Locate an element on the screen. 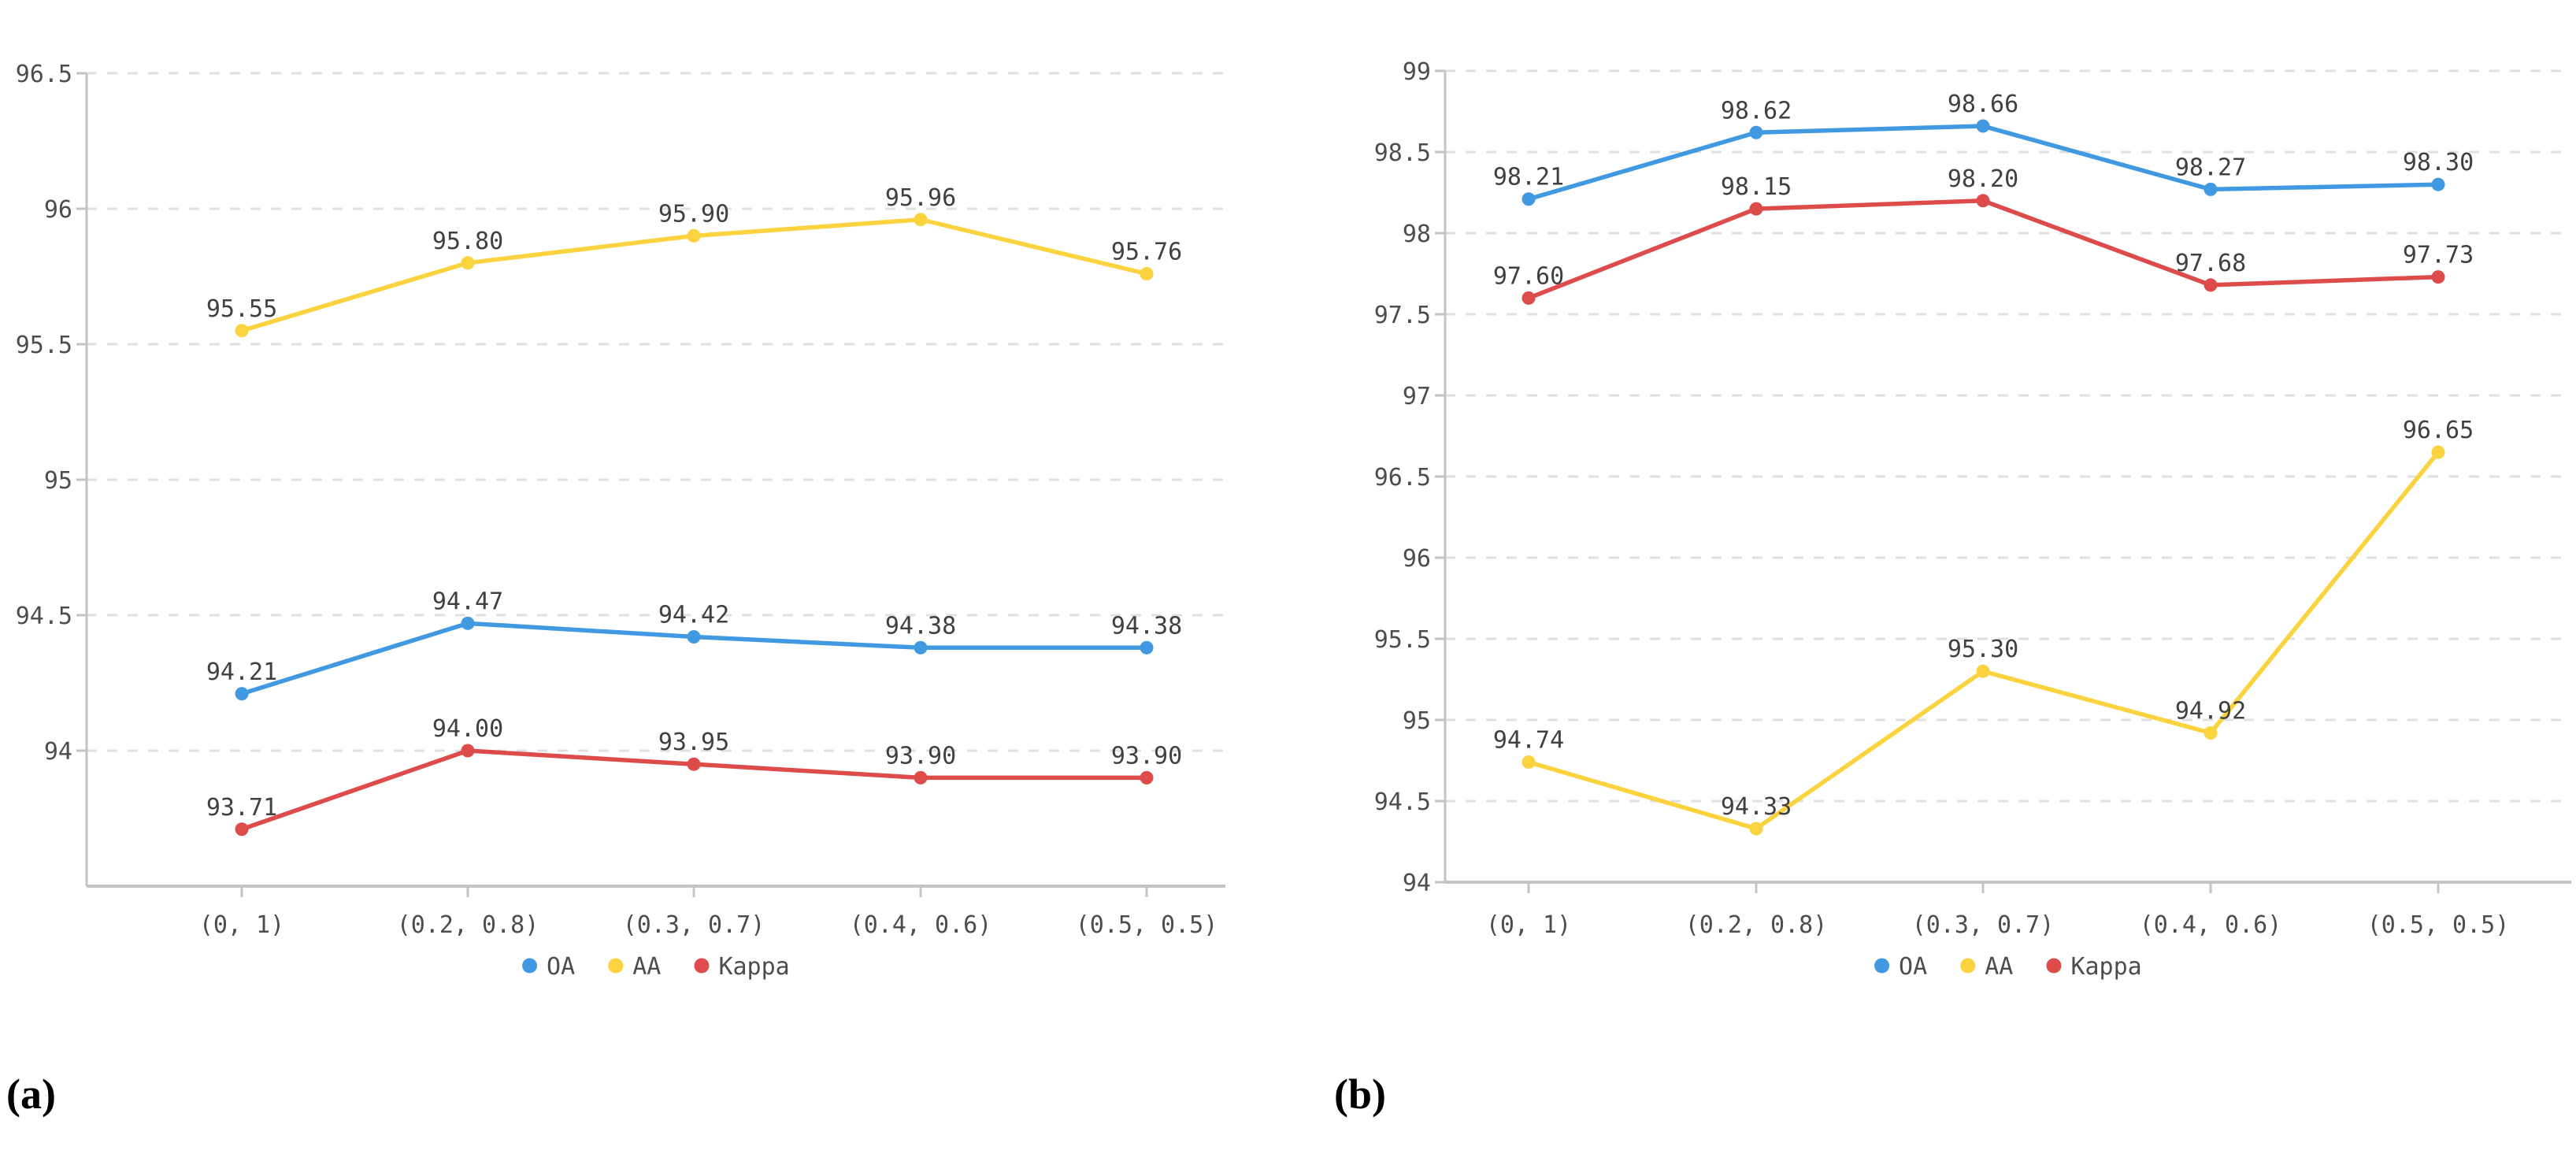 This screenshot has height=1150, width=2576. data-label-AA: 94.74 is located at coordinates (1528, 741).